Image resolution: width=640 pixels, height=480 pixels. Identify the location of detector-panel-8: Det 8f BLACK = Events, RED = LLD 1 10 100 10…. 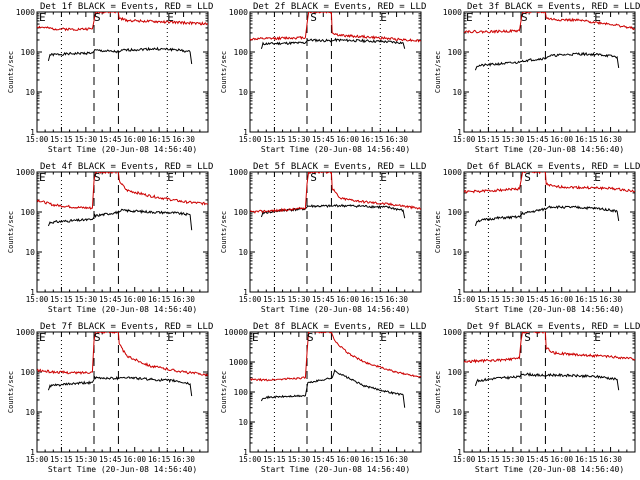
(323, 398).